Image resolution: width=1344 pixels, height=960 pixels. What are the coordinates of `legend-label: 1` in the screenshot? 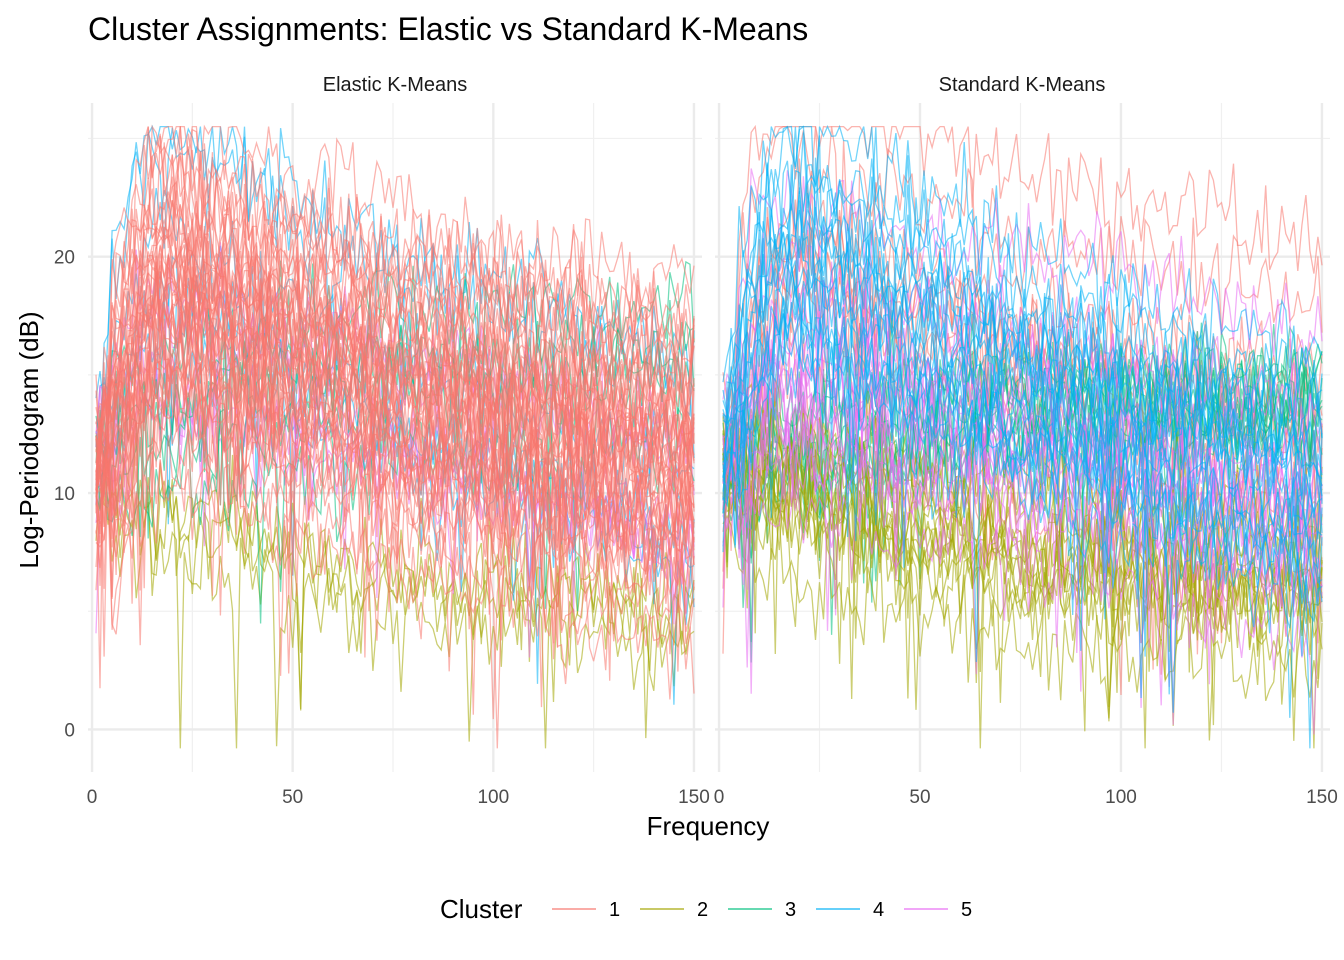 It's located at (614, 910).